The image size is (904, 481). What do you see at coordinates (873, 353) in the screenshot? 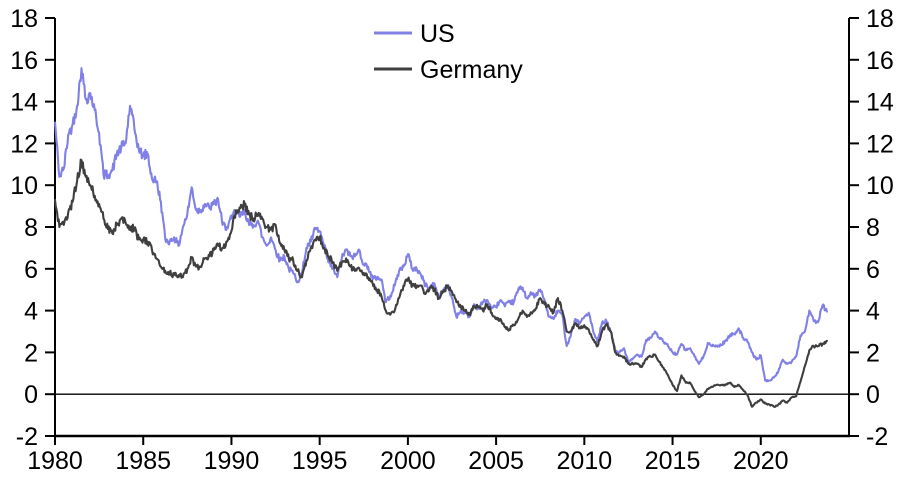
I see `y-tick-label-right: 2` at bounding box center [873, 353].